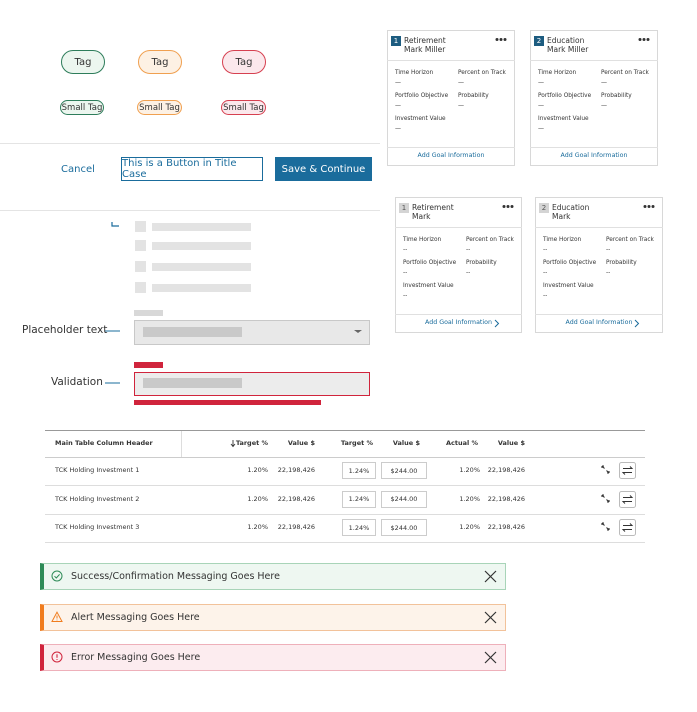  Describe the element at coordinates (135, 617) in the screenshot. I see `message-text: Alert Messaging Goes Here` at that location.